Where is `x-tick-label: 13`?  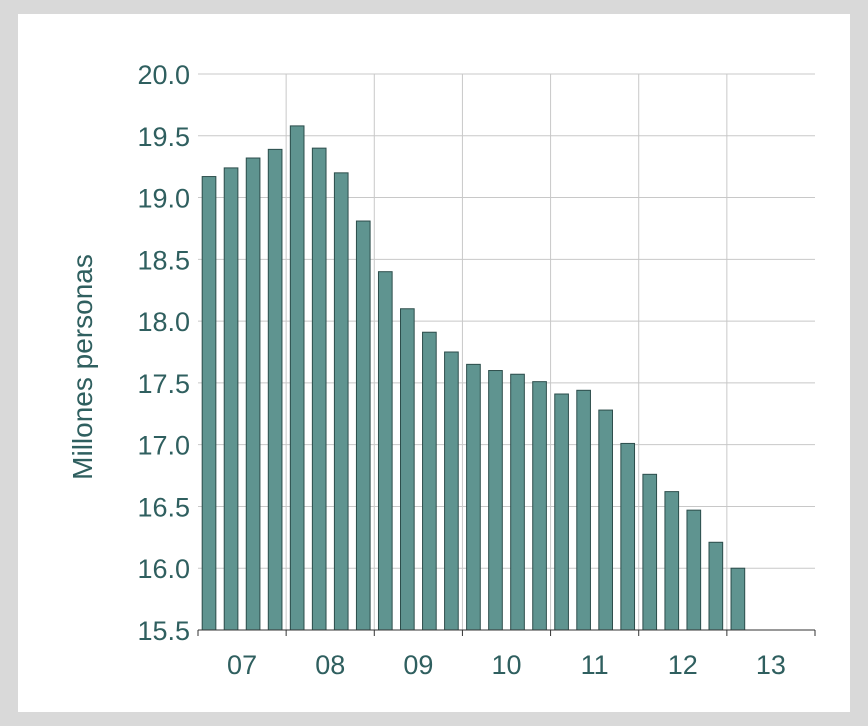
x-tick-label: 13 is located at coordinates (771, 665).